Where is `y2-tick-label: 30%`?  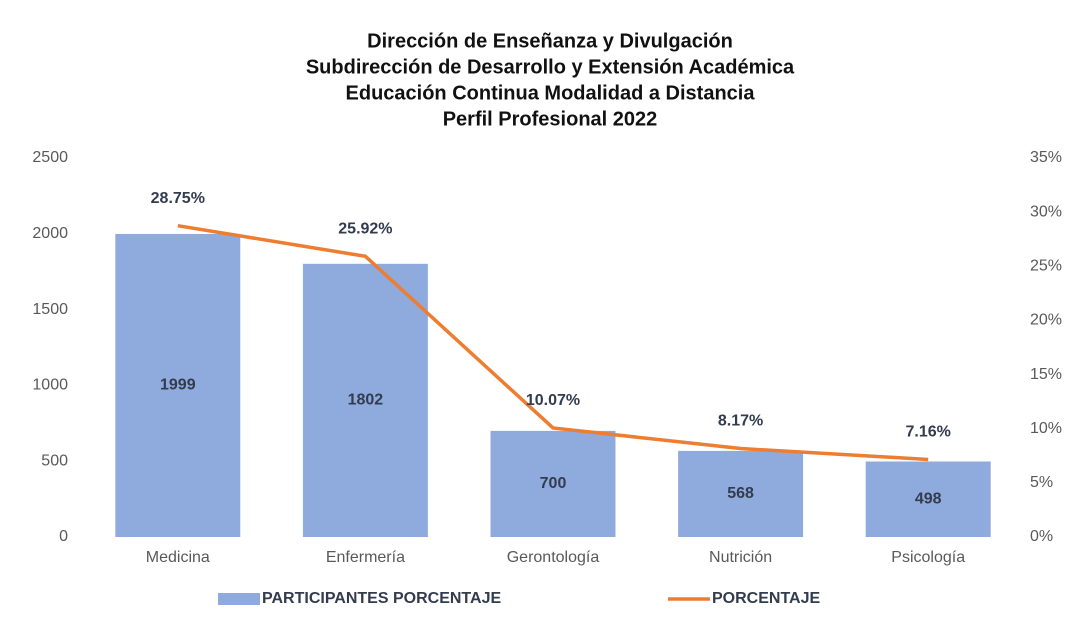
y2-tick-label: 30% is located at coordinates (1046, 211).